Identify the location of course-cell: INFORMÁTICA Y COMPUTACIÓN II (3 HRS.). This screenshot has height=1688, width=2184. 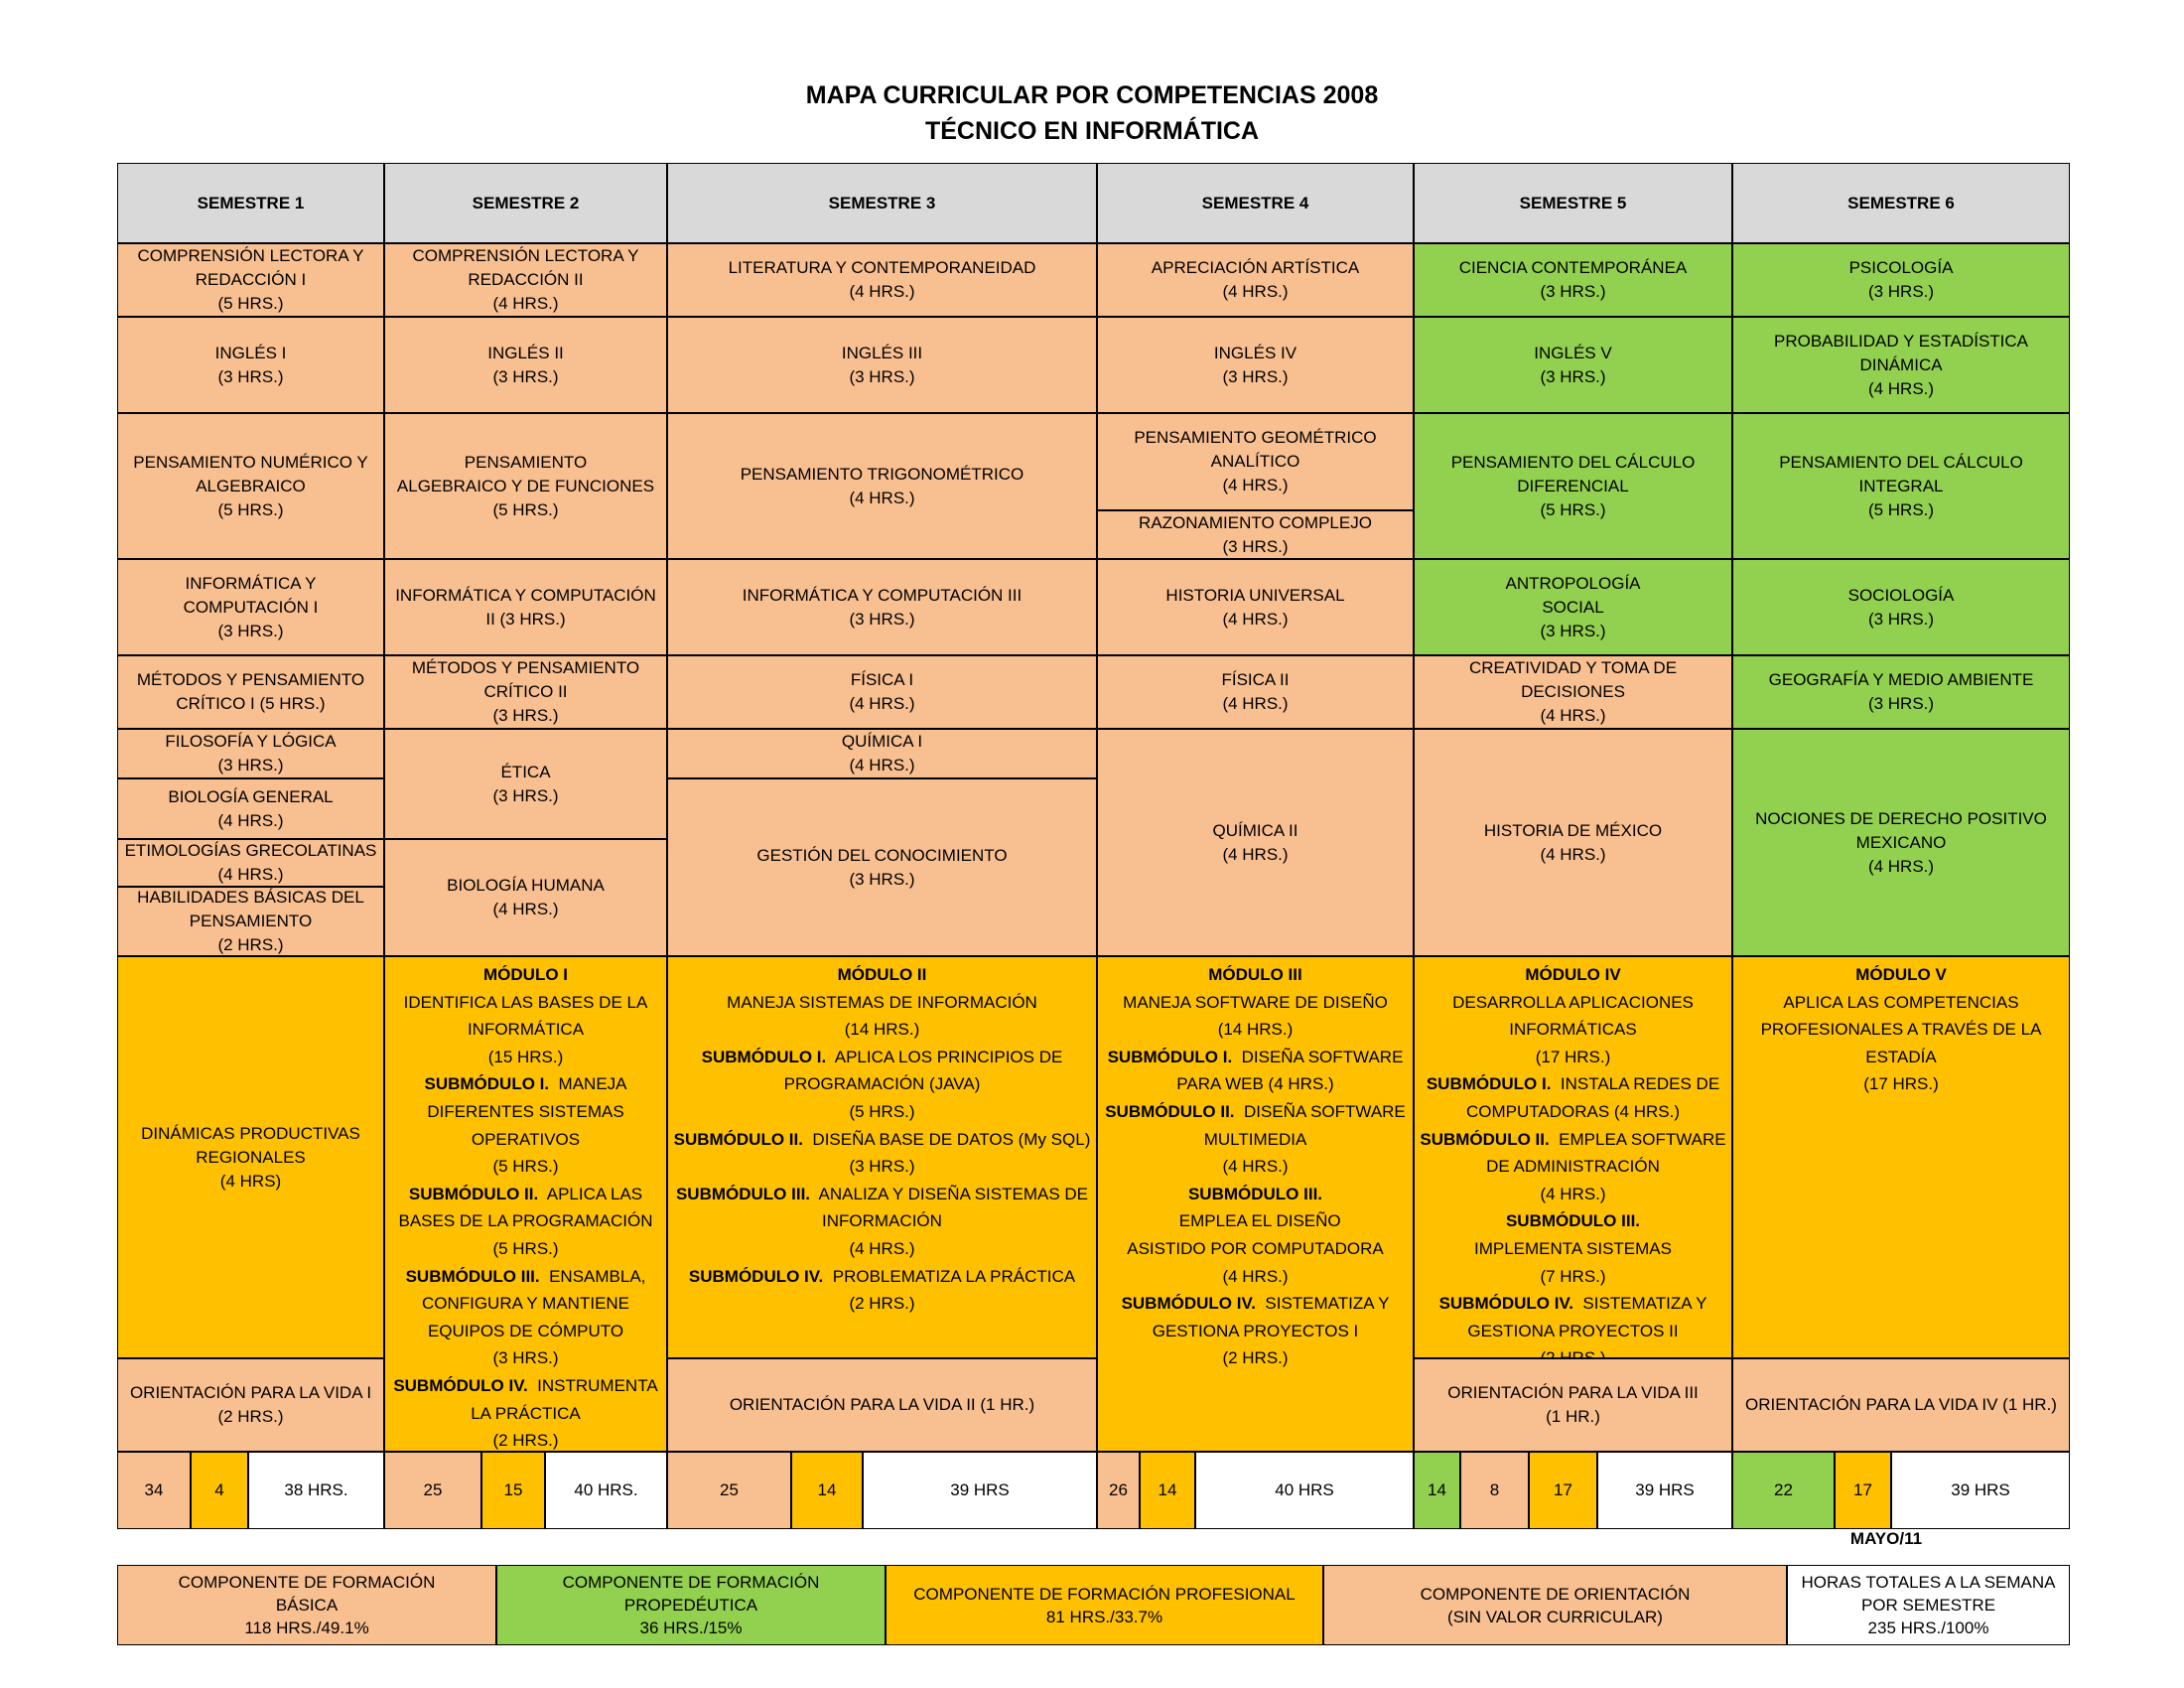
(525, 607).